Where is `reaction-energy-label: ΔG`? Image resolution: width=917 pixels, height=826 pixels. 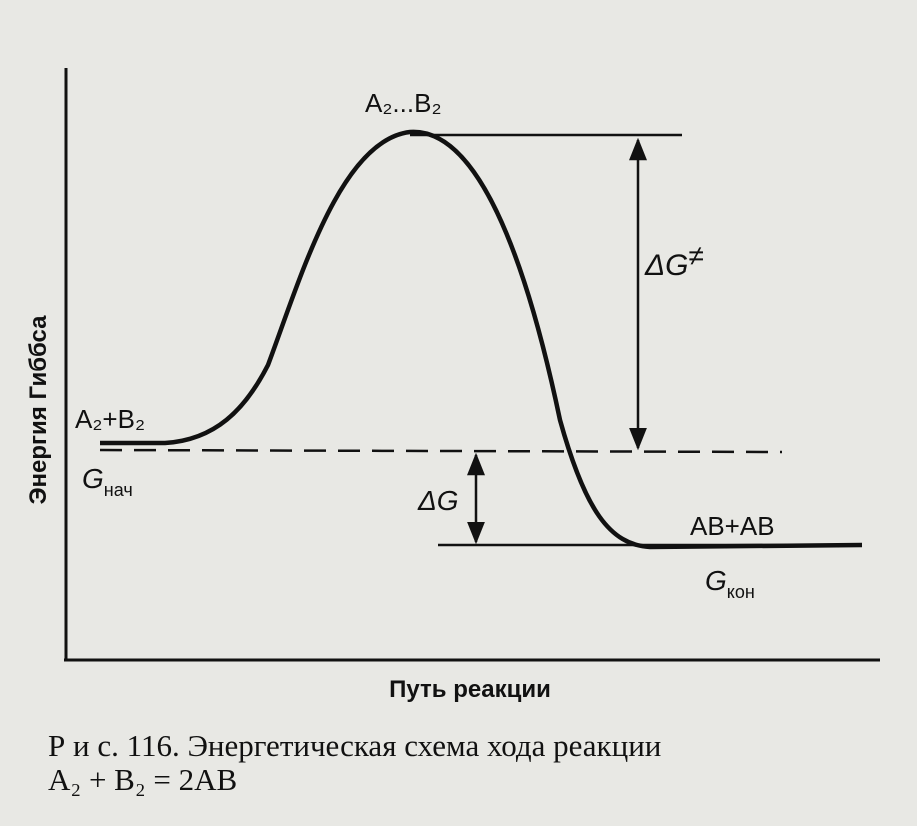
reaction-energy-label: ΔG is located at coordinates (438, 500).